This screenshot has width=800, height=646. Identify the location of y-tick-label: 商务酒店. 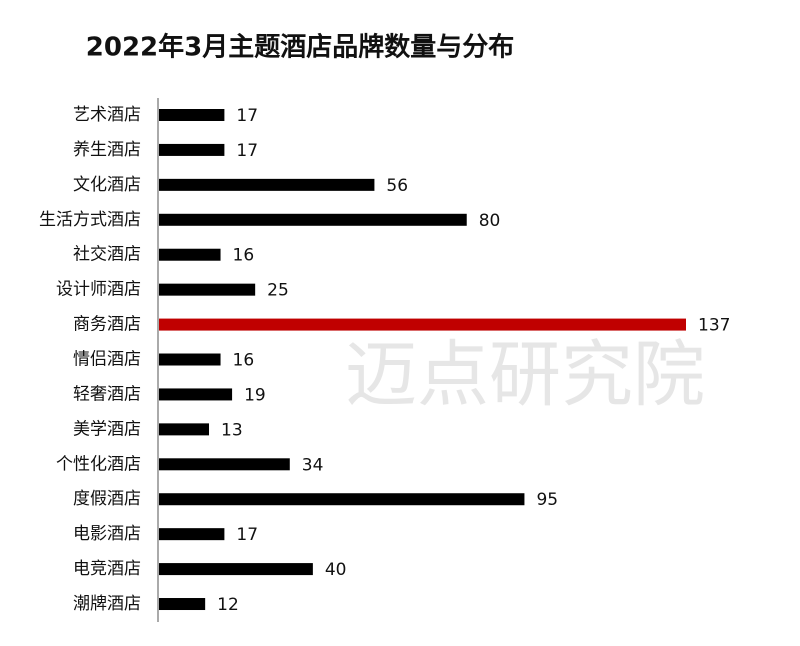
(107, 325).